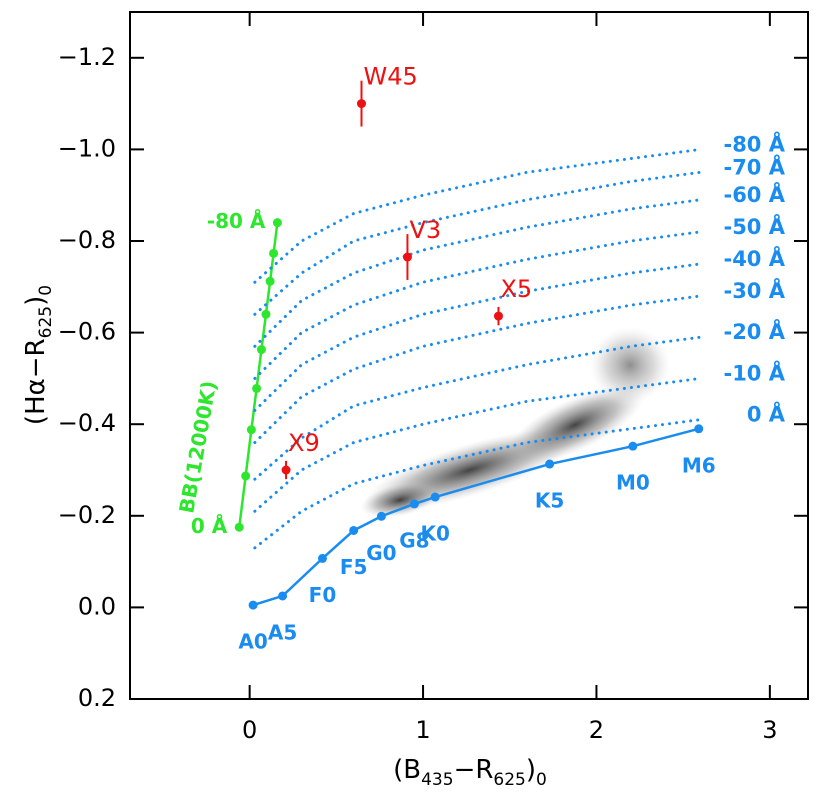 Image resolution: width=831 pixels, height=793 pixels. What do you see at coordinates (36, 381) in the screenshot?
I see `label-part: (Hα−R` at bounding box center [36, 381].